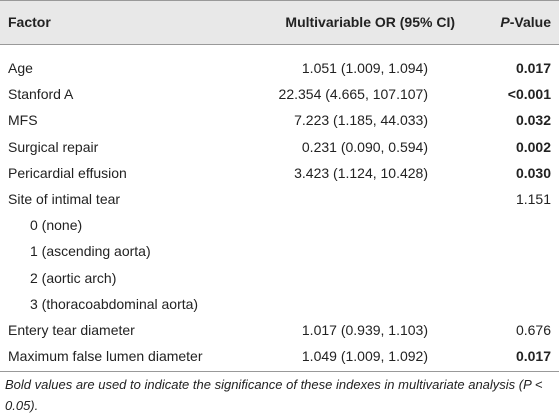 The height and width of the screenshot is (418, 559). I want to click on factor-cell: Pericardial effusion, so click(67, 172).